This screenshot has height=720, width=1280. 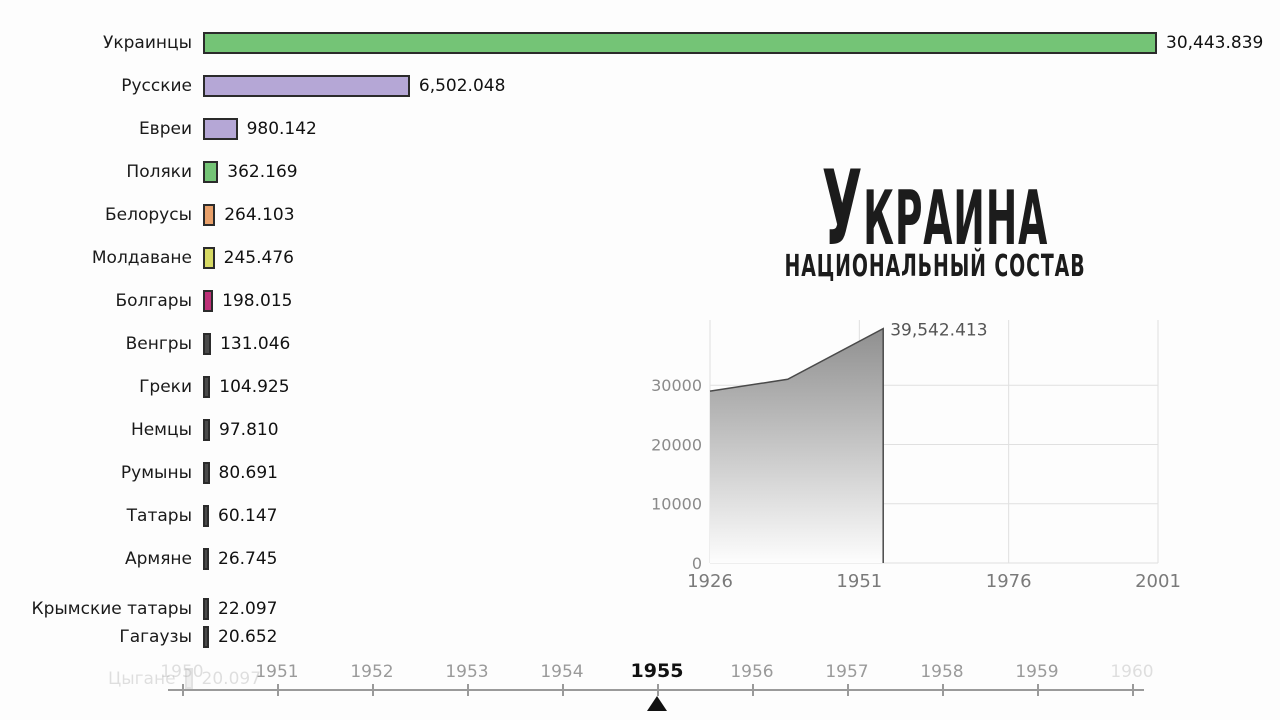 I want to click on bar-row: Белорусы 264.103, so click(x=147, y=215).